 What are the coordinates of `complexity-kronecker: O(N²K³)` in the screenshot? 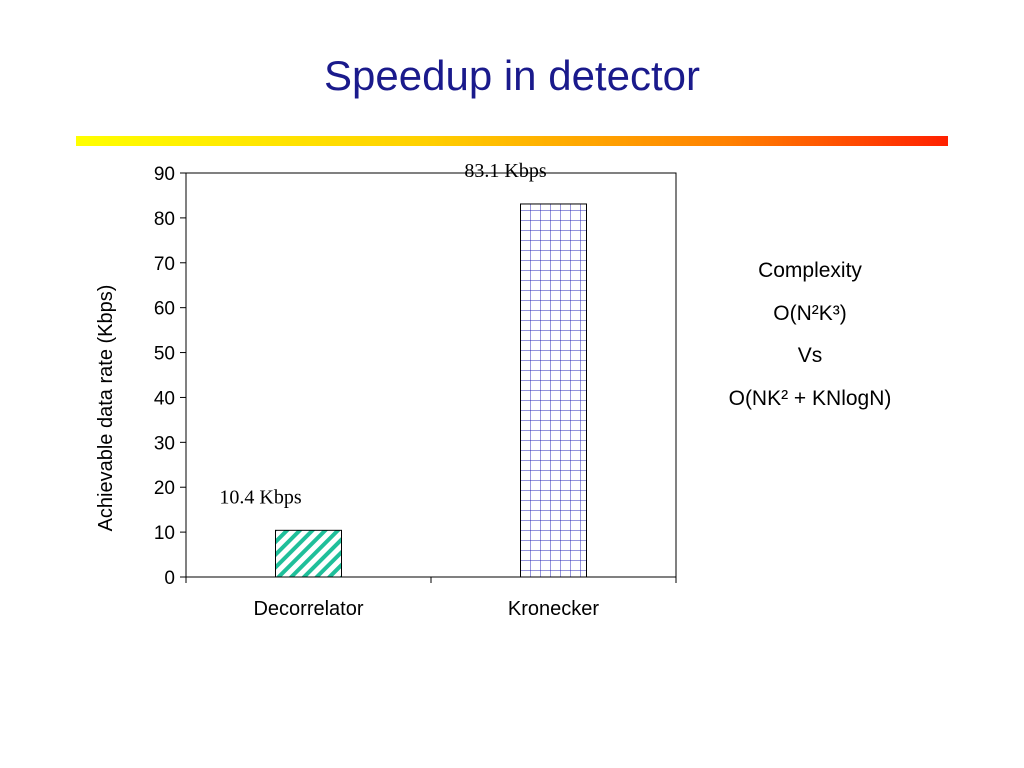 It's located at (810, 313).